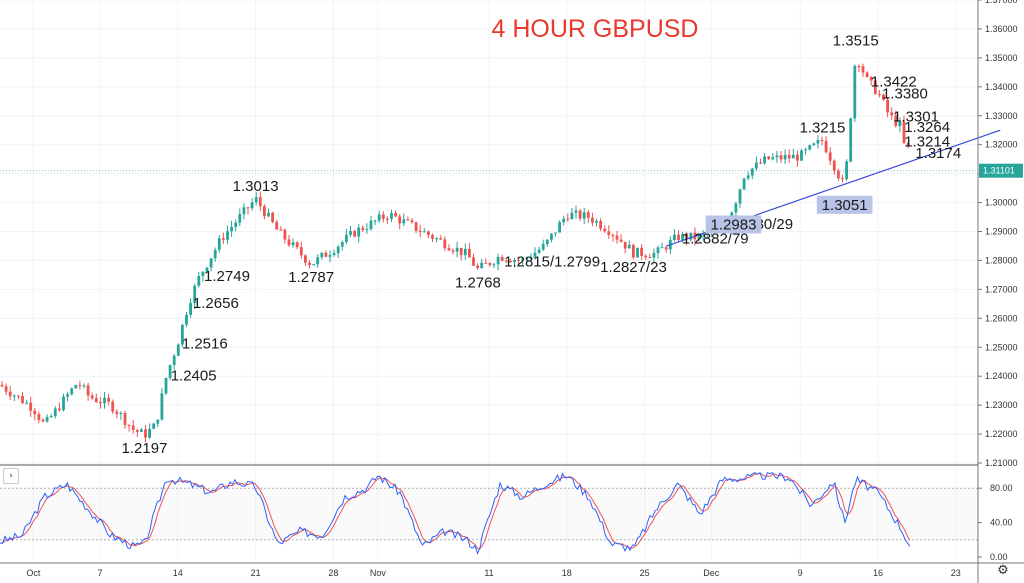 The image size is (1024, 583). What do you see at coordinates (878, 573) in the screenshot?
I see `time-tick-label: 16` at bounding box center [878, 573].